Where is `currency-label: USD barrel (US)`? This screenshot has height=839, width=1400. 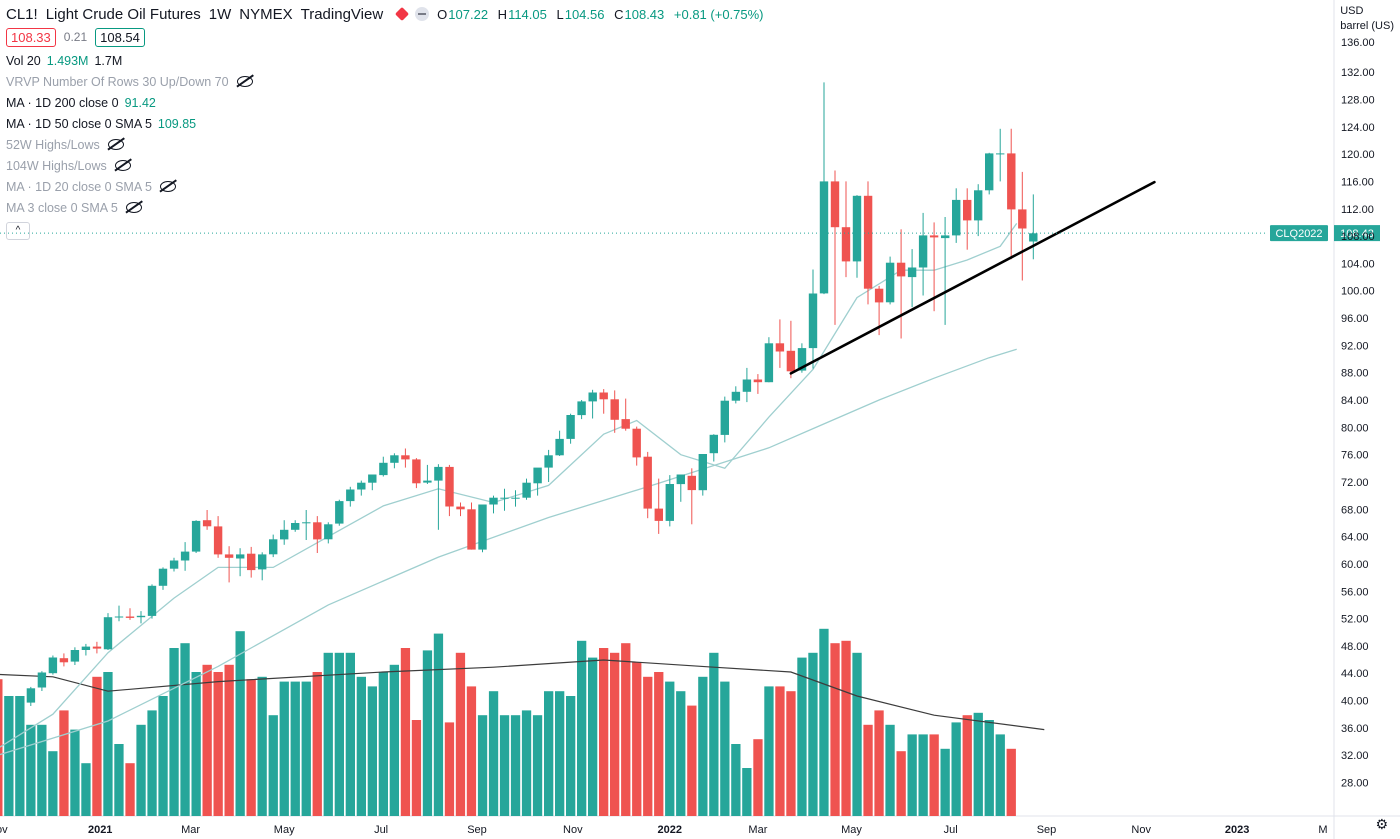 currency-label: USD barrel (US) is located at coordinates (1367, 19).